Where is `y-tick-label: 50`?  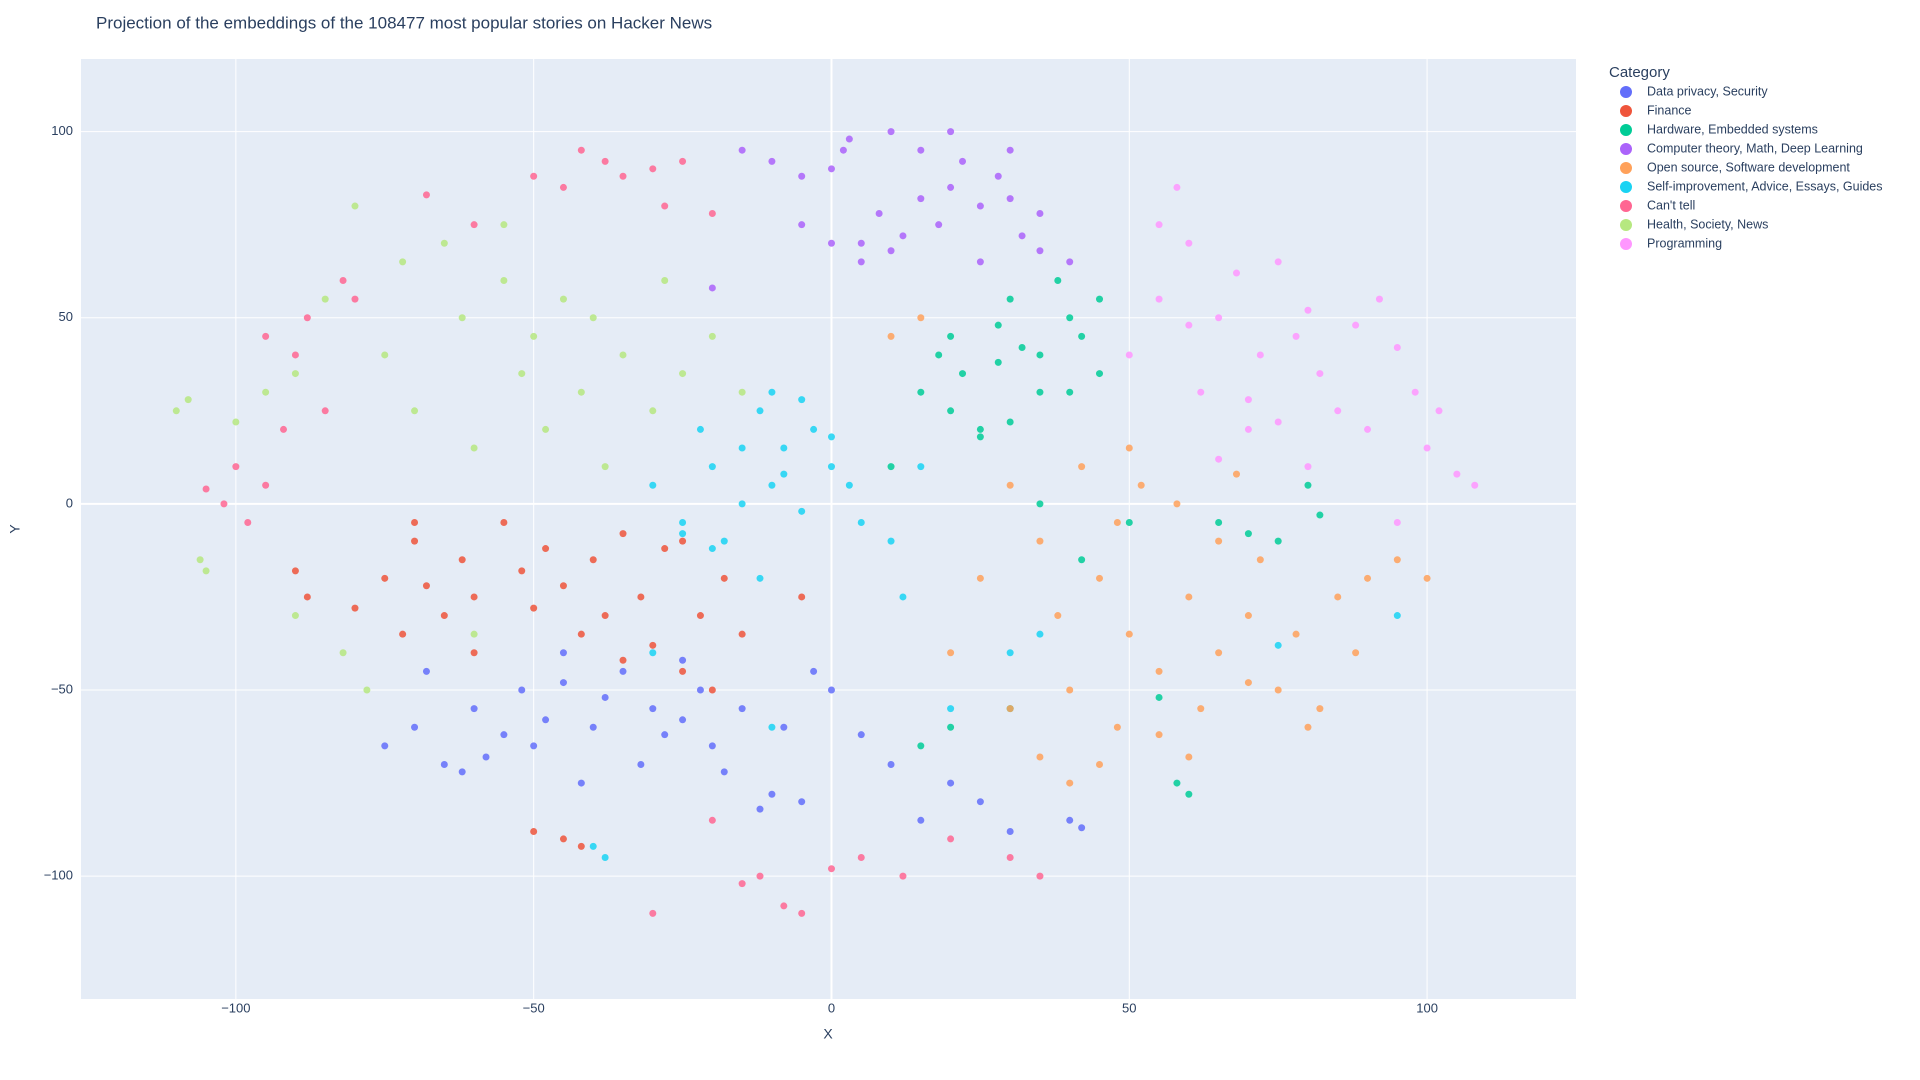 y-tick-label: 50 is located at coordinates (66, 316).